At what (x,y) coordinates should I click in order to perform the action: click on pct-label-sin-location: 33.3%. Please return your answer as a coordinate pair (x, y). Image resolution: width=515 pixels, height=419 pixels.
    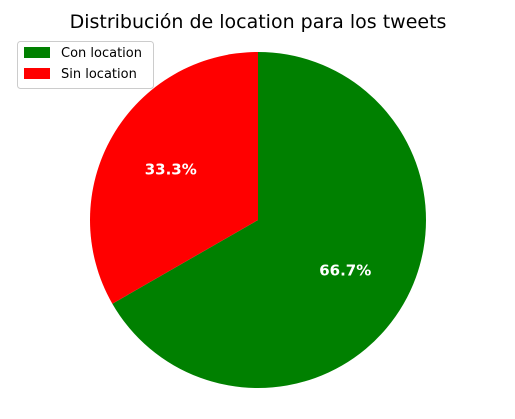
    Looking at the image, I should click on (171, 170).